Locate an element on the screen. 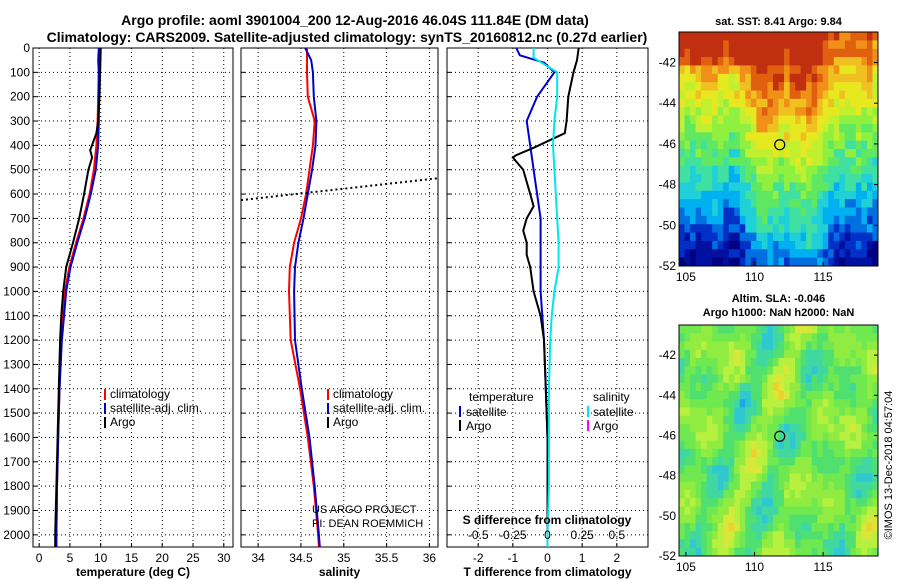 Image resolution: width=900 pixels, height=580 pixels. depth-tick-label: 2000 is located at coordinates (16, 535).